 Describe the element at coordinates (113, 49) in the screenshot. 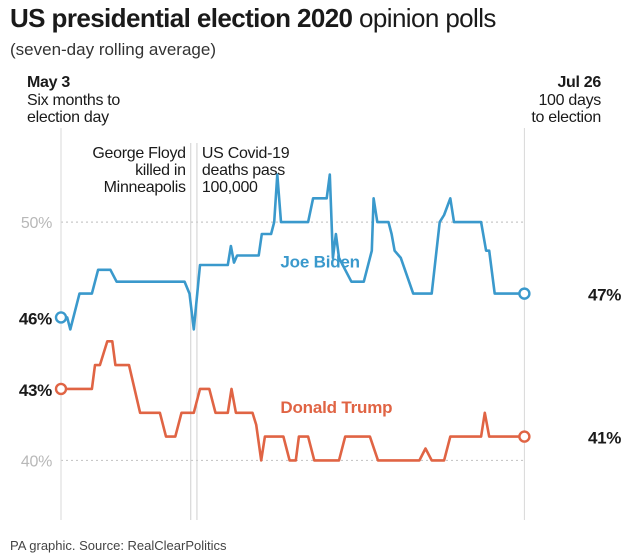

I see `chart-subtitle: (seven-day rolling average)` at that location.